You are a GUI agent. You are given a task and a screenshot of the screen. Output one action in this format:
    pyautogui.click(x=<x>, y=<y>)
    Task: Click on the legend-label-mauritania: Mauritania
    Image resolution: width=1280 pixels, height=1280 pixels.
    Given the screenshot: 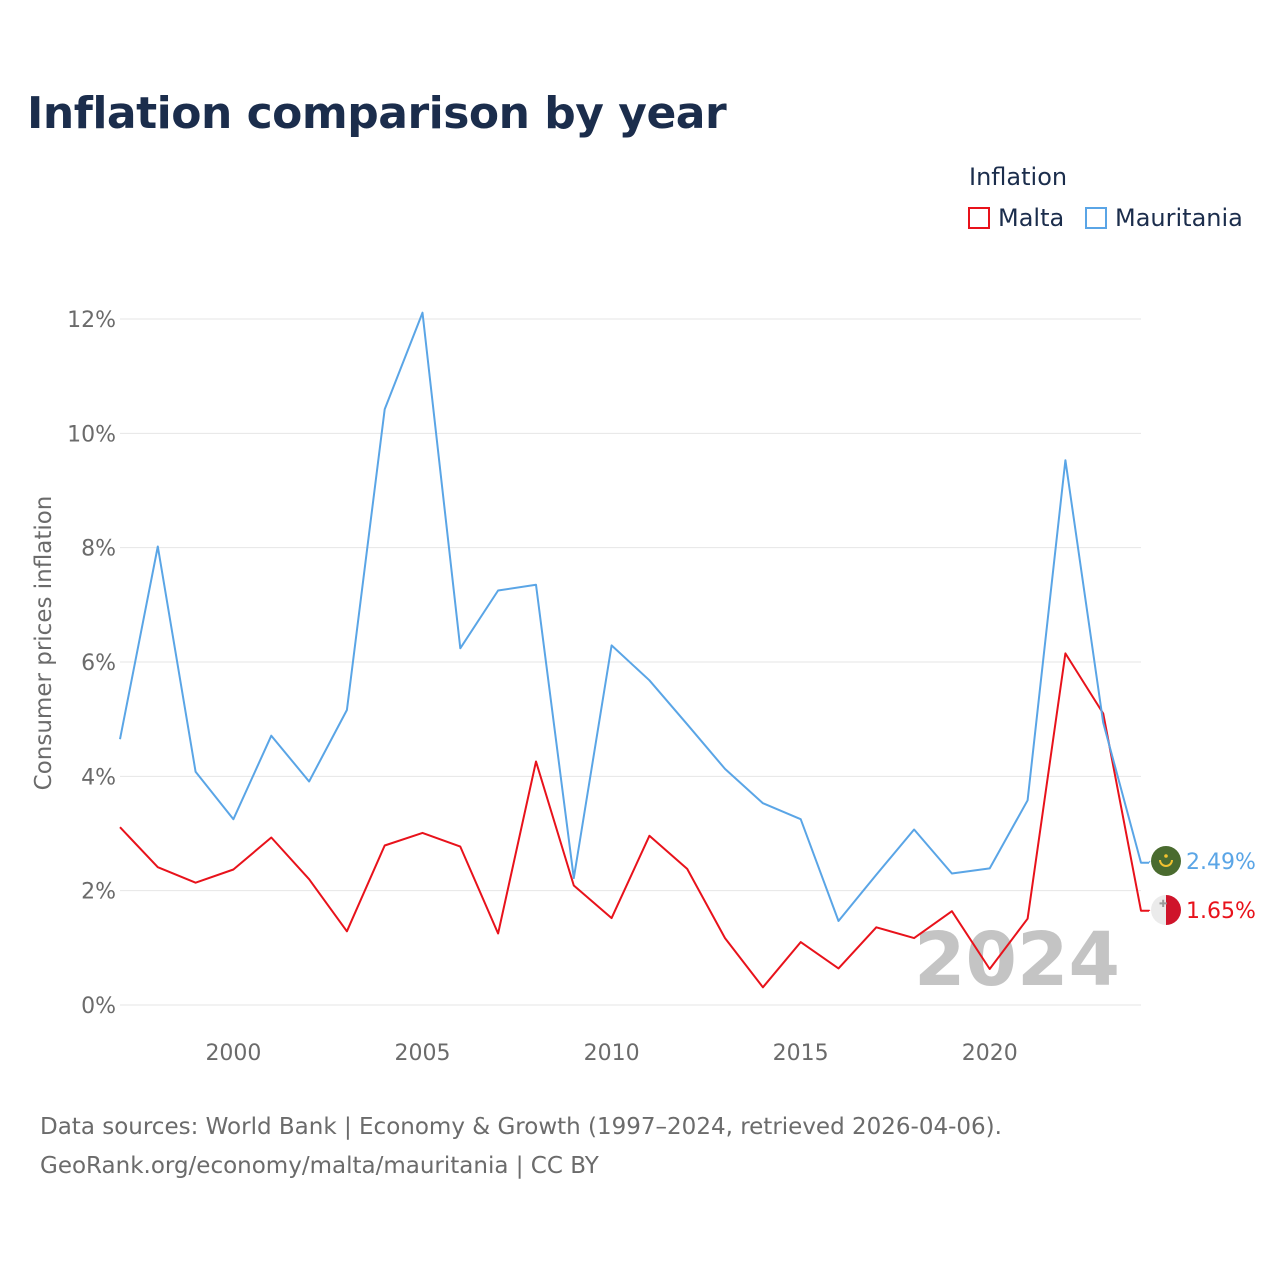 What is the action you would take?
    pyautogui.click(x=1179, y=218)
    